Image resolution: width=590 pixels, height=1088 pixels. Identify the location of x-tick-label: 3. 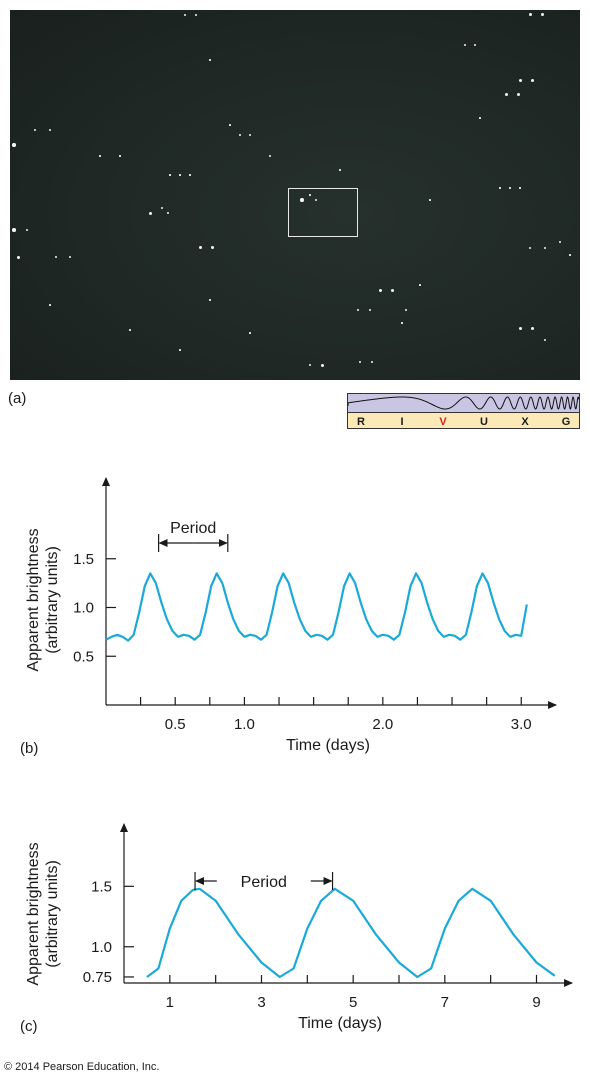
(261, 1002).